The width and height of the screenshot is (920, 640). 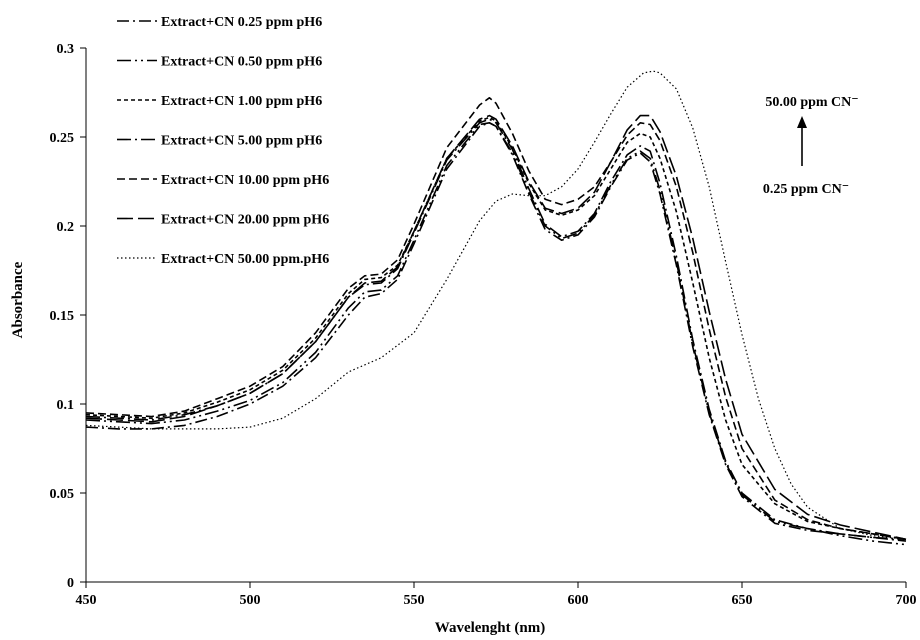 What do you see at coordinates (62, 138) in the screenshot?
I see `y-tick-label: 0.25` at bounding box center [62, 138].